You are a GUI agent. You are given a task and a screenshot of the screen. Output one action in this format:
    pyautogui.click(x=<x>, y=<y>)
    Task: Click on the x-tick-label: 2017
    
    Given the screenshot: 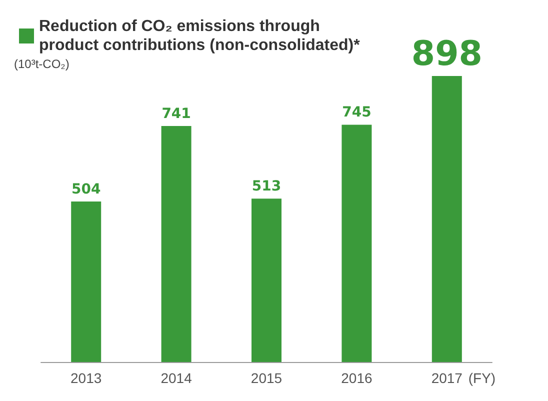 What is the action you would take?
    pyautogui.click(x=447, y=378)
    